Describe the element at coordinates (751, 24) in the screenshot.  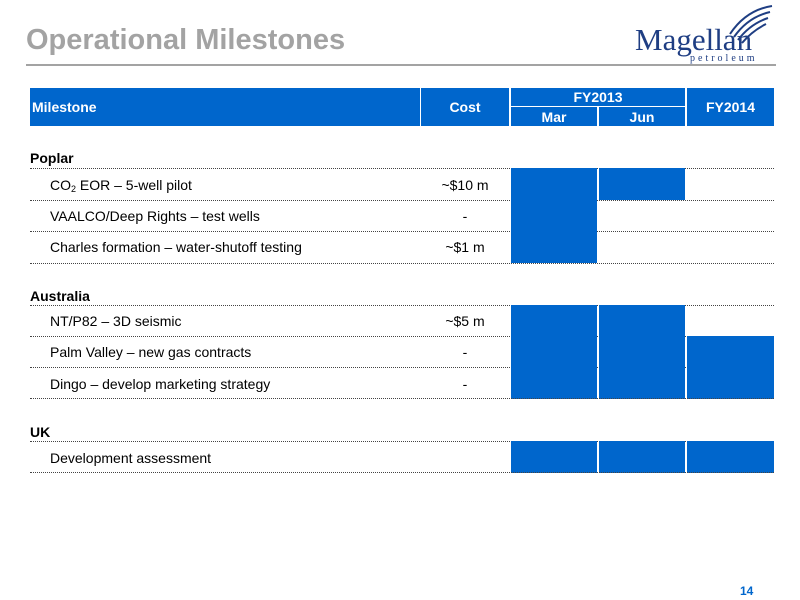
I see `logo-arcs-icon` at that location.